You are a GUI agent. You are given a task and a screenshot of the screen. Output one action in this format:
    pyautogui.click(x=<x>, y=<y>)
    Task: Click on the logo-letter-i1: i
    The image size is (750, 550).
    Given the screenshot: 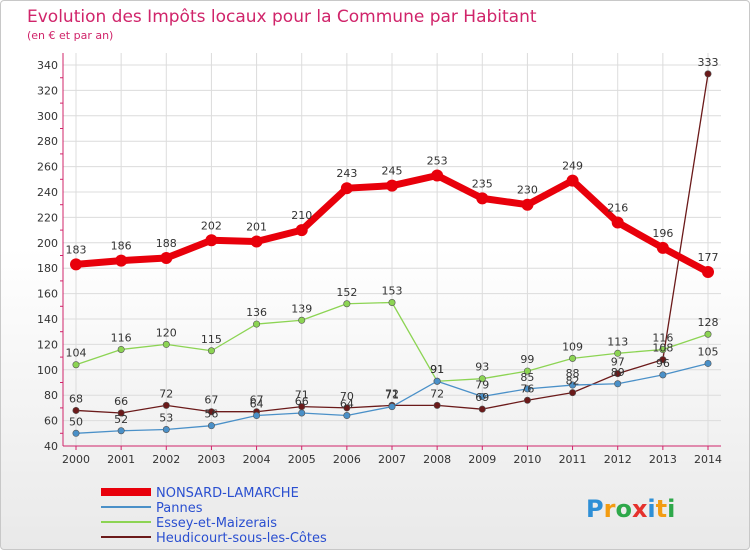 What is the action you would take?
    pyautogui.click(x=651, y=509)
    